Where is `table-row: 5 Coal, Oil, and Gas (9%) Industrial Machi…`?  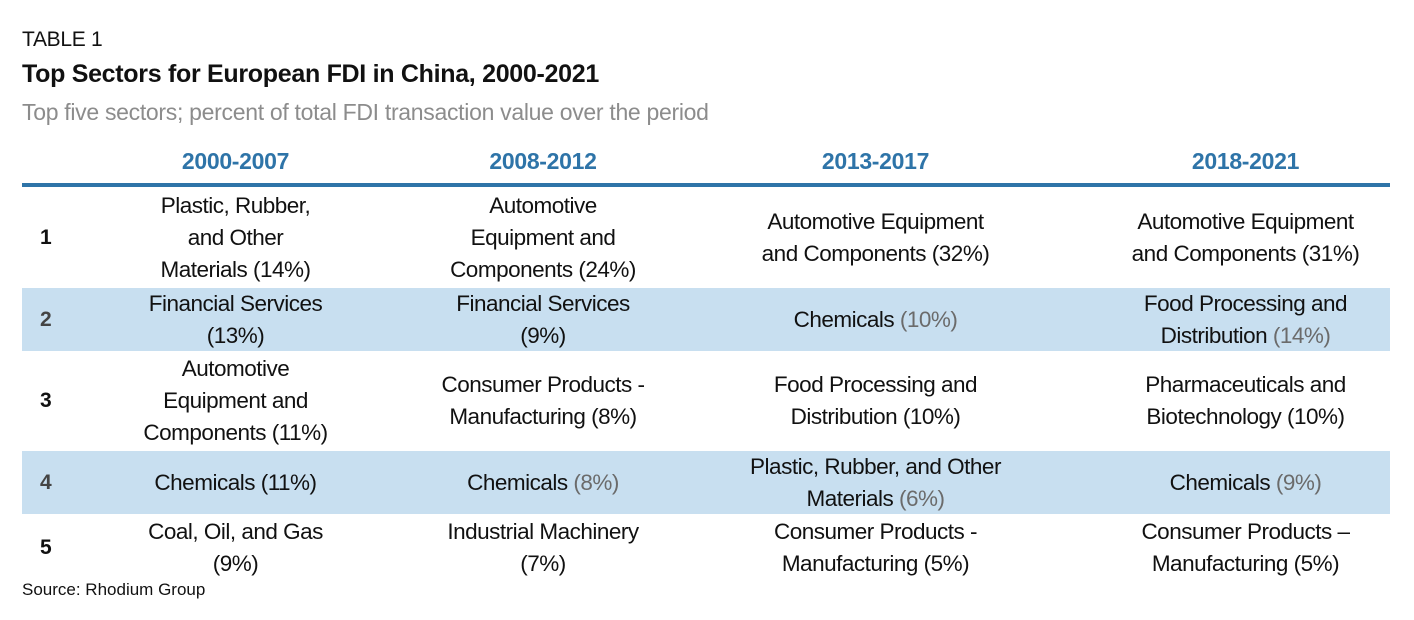 table-row: 5 Coal, Oil, and Gas (9%) Industrial Machi… is located at coordinates (706, 547).